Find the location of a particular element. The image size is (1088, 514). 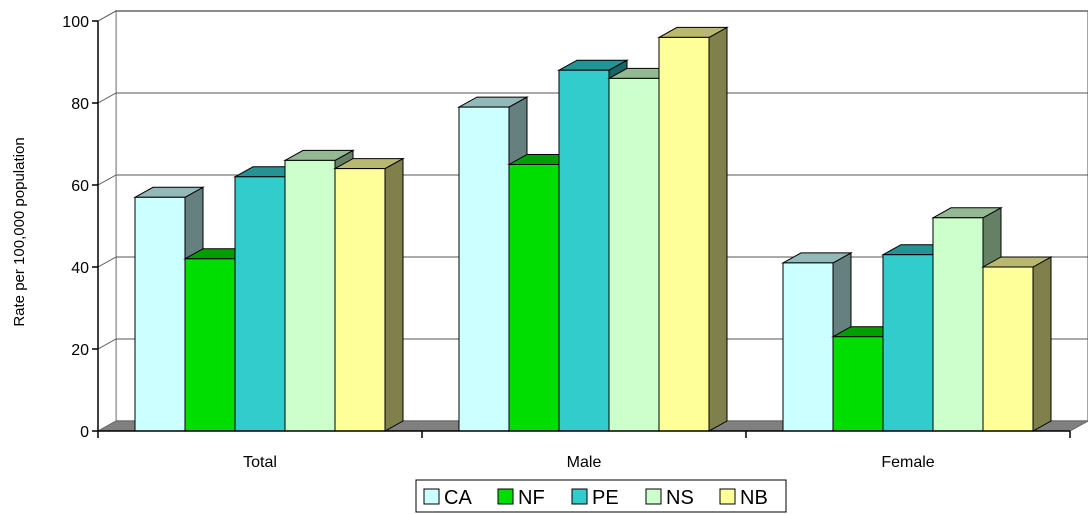

y-tick-label: 80 is located at coordinates (80, 104).